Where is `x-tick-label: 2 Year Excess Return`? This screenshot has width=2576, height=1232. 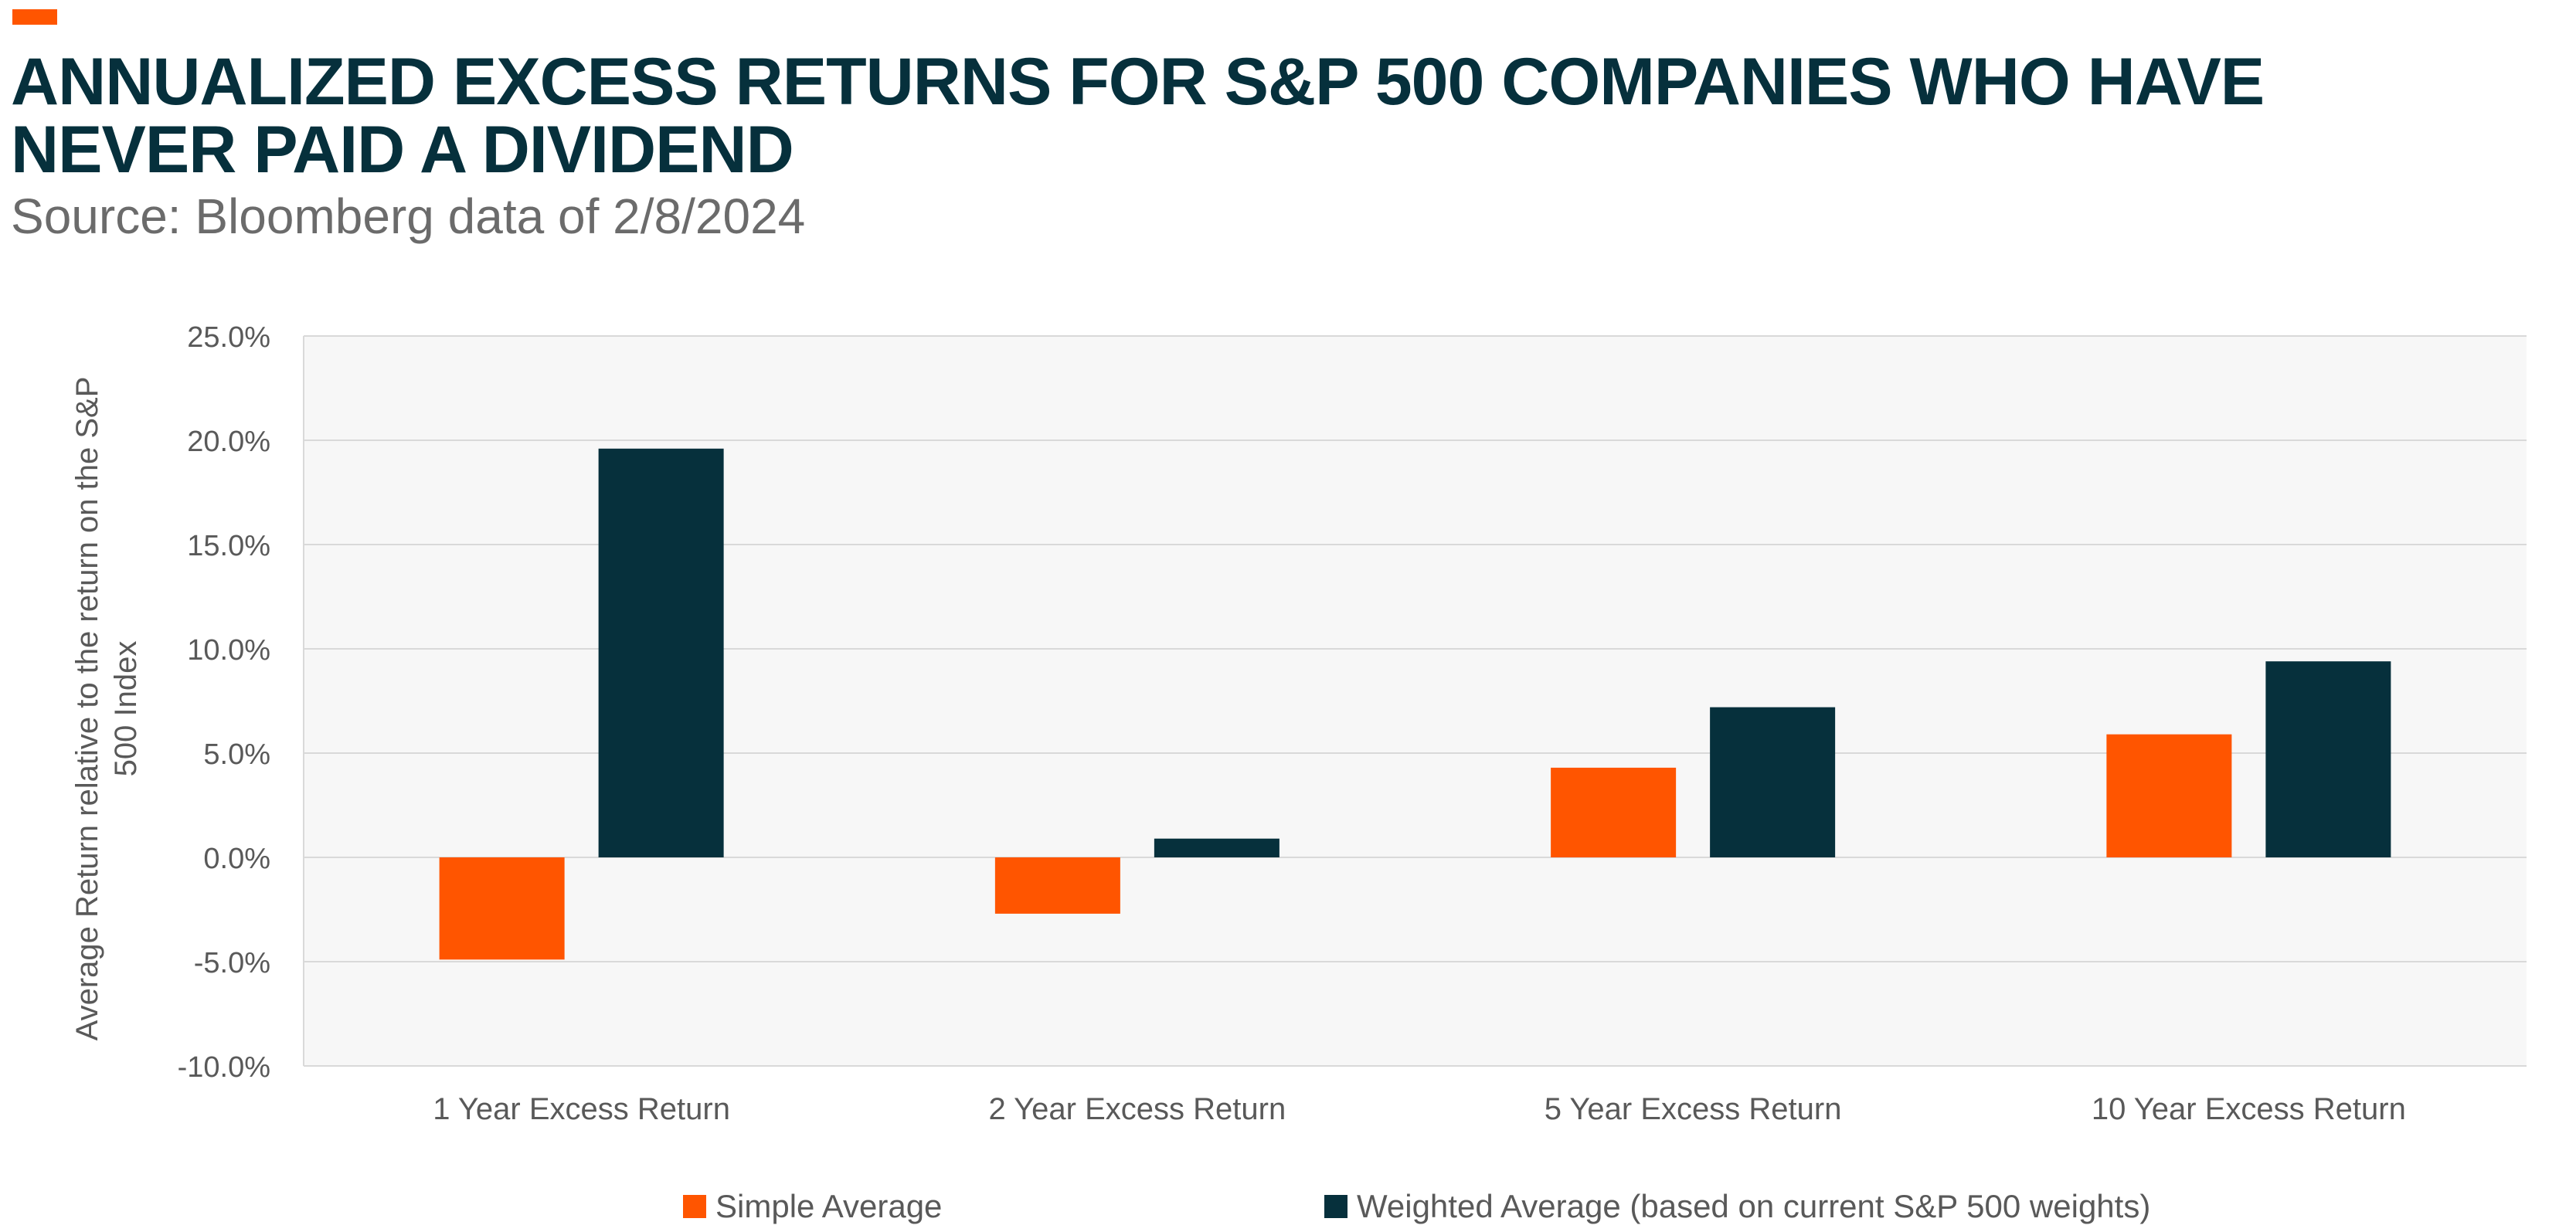 x-tick-label: 2 Year Excess Return is located at coordinates (1137, 1109).